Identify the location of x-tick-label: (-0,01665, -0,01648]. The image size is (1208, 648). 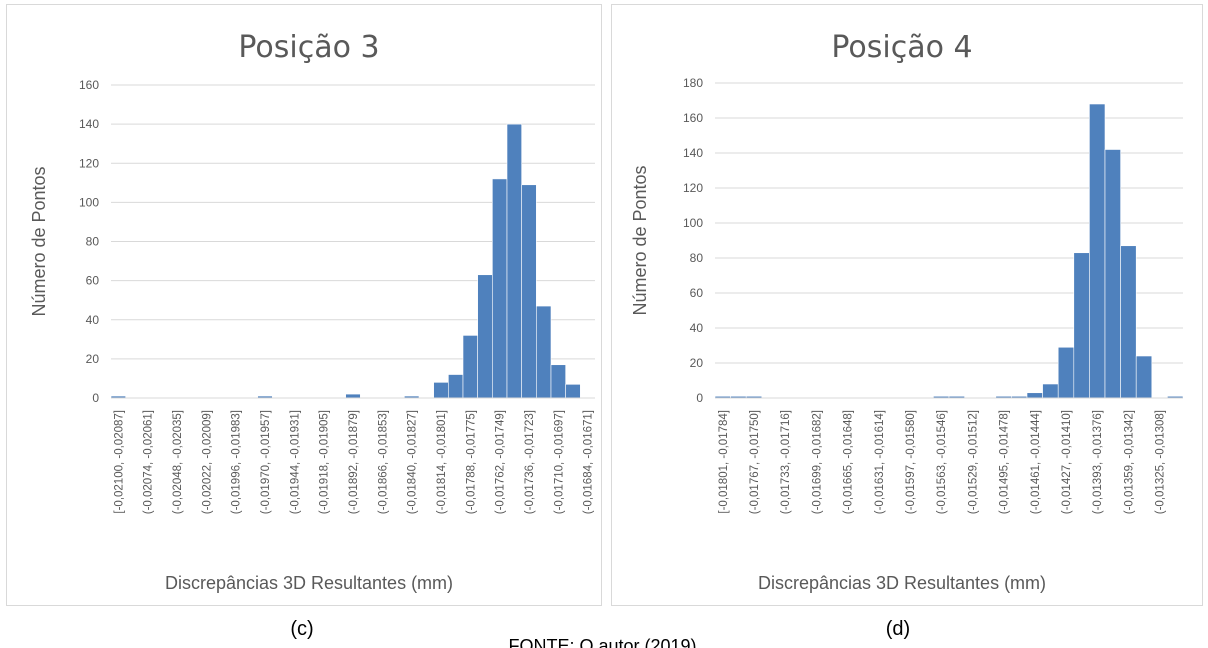
(849, 462).